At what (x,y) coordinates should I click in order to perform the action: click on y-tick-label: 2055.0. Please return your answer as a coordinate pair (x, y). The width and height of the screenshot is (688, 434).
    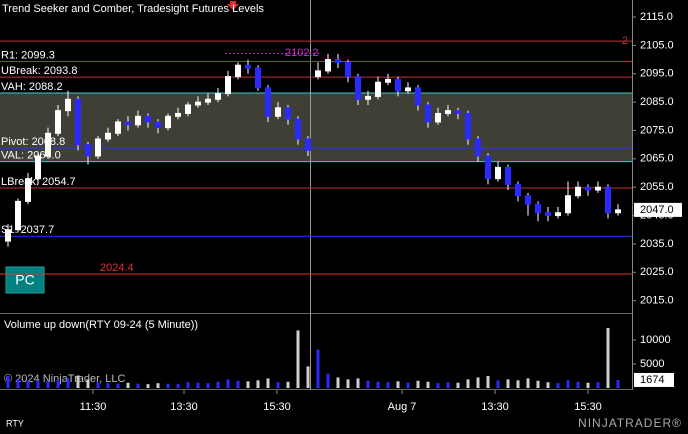
    Looking at the image, I should click on (657, 187).